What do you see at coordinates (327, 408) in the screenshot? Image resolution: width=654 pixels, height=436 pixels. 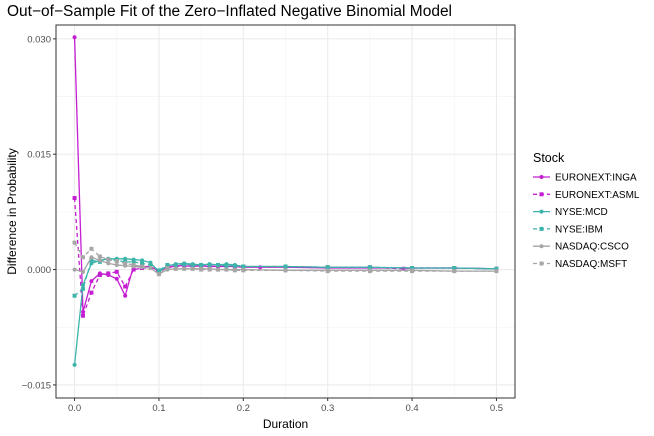 I see `x-tick-label: 0.3` at bounding box center [327, 408].